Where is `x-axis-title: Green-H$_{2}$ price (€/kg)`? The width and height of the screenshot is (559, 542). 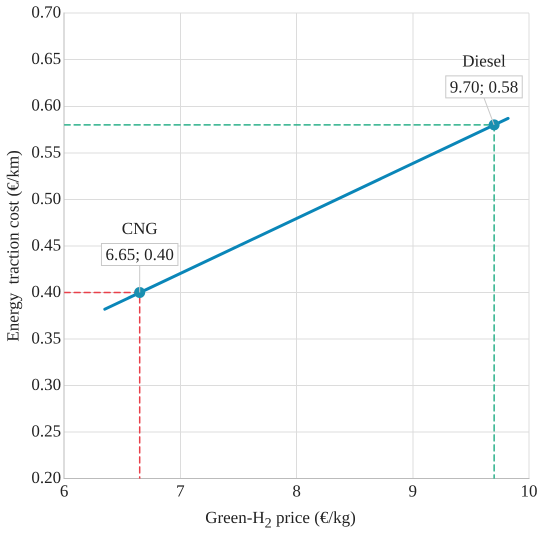 x-axis-title: Green-H$_{2}$ price (€/kg) is located at coordinates (280, 520).